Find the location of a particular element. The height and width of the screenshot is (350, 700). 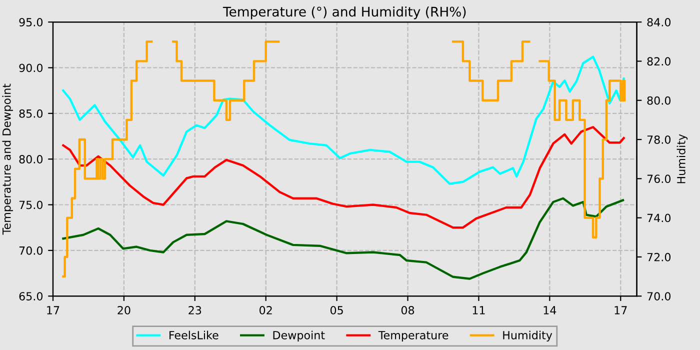

y2-tick-label: 80.0 is located at coordinates (659, 100).